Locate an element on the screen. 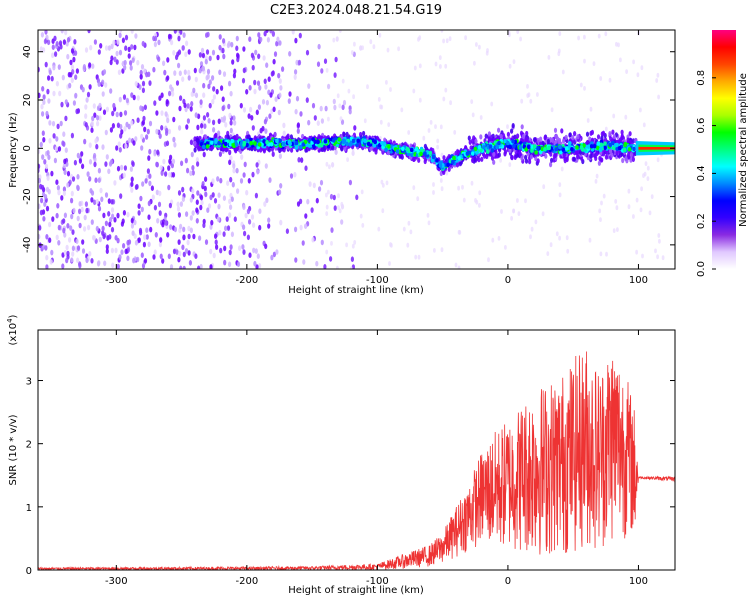  spectrogram-y-label: Frequency (Hz) is located at coordinates (13, 150).